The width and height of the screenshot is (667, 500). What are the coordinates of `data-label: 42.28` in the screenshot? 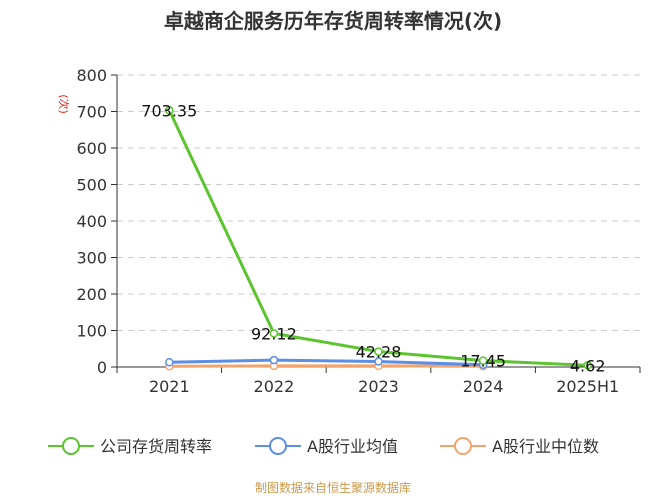 It's located at (379, 352).